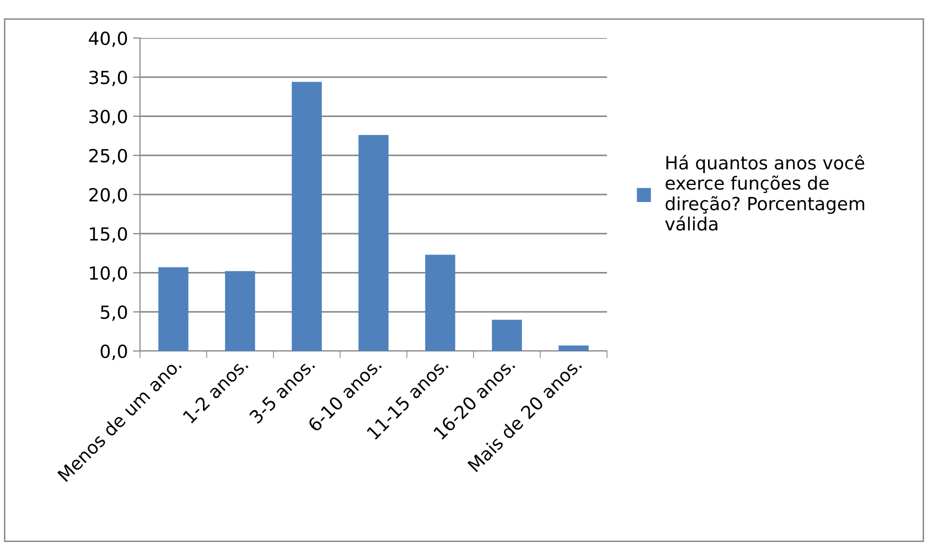 The height and width of the screenshot is (544, 928). I want to click on y-tick-label: 30,0, so click(108, 118).